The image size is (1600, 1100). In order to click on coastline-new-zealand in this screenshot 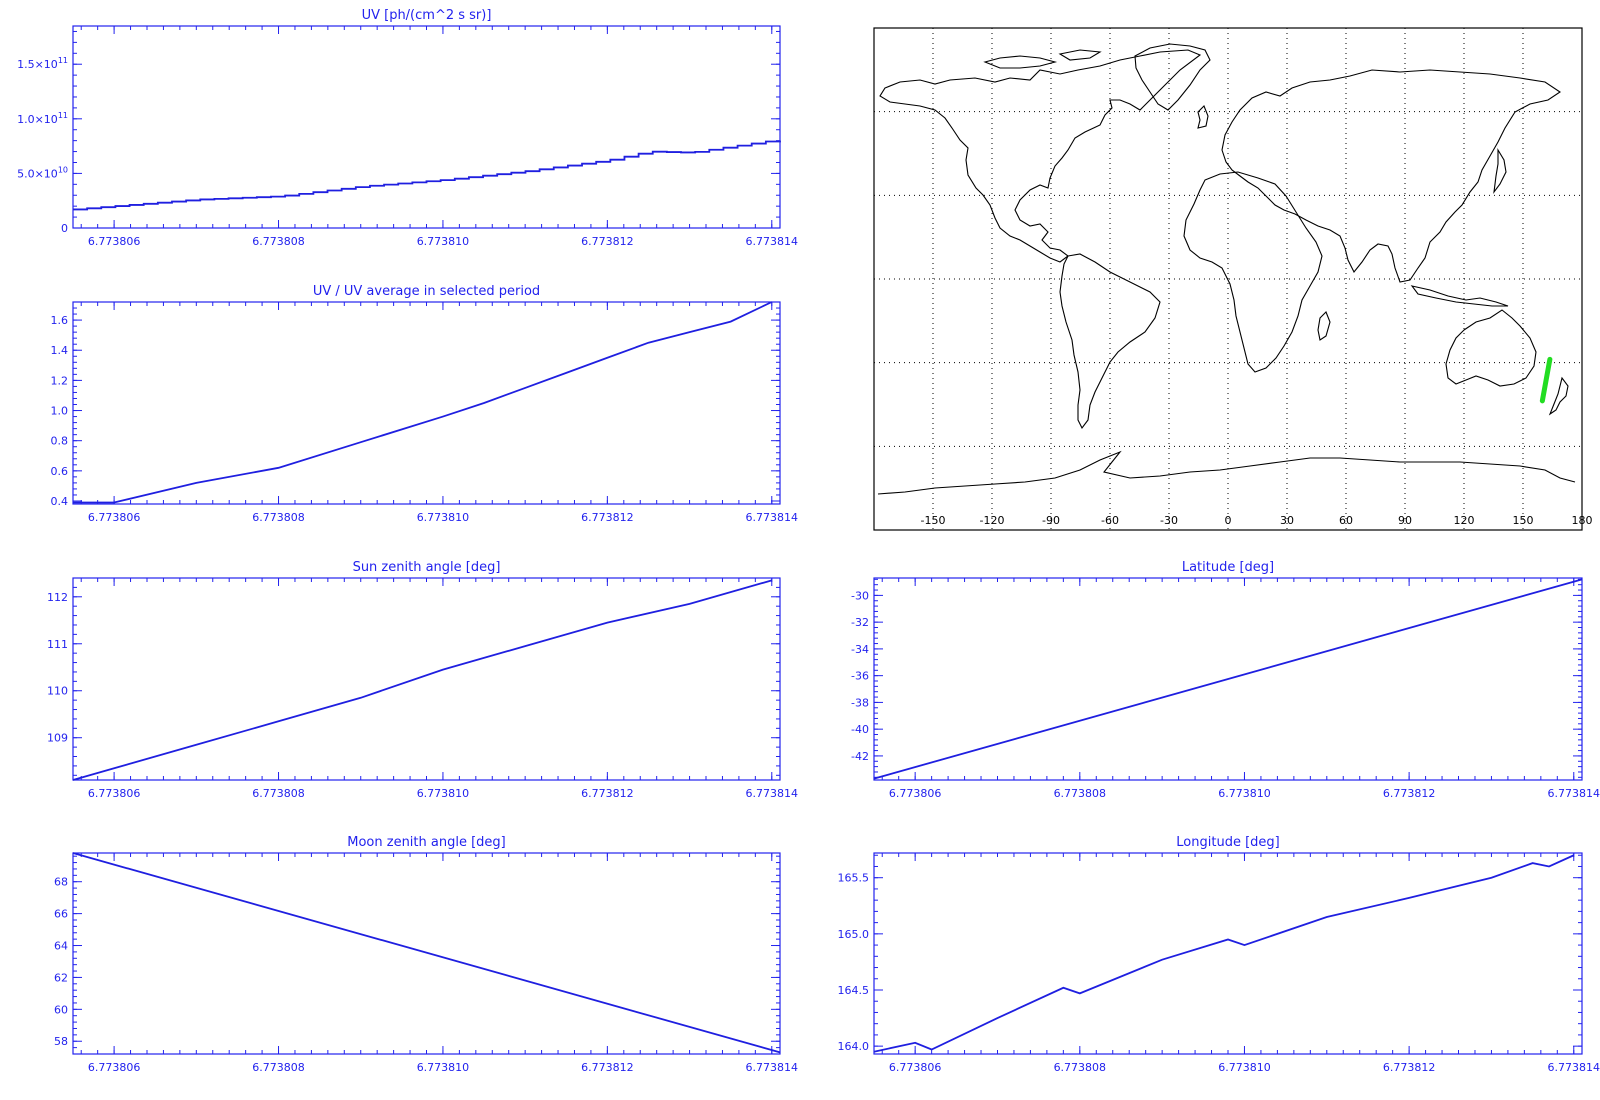, I will do `click(1558, 396)`.